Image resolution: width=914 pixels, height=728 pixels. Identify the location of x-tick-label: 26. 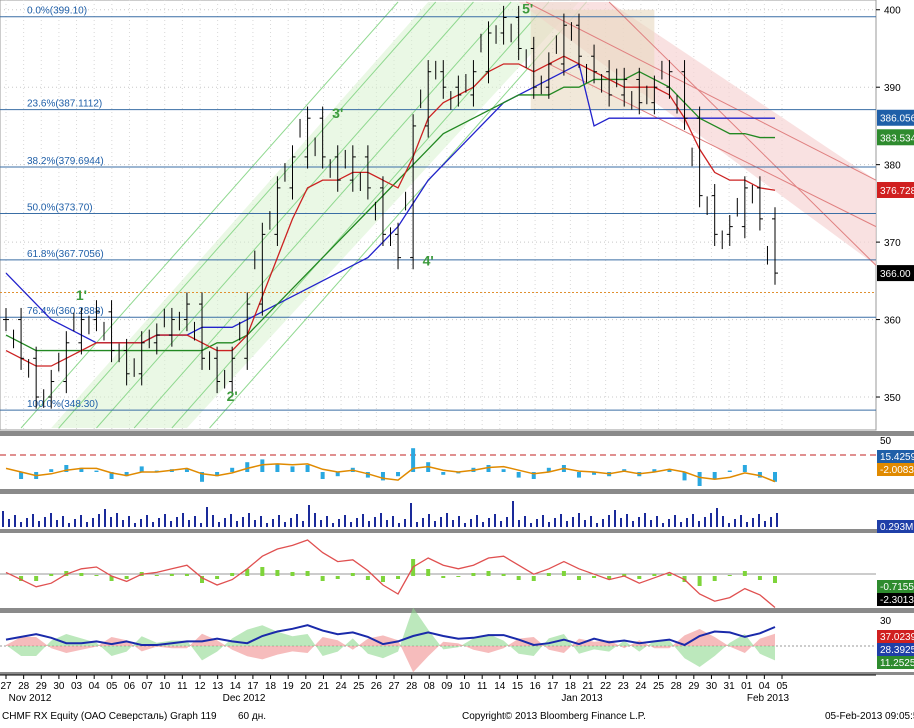
(377, 686).